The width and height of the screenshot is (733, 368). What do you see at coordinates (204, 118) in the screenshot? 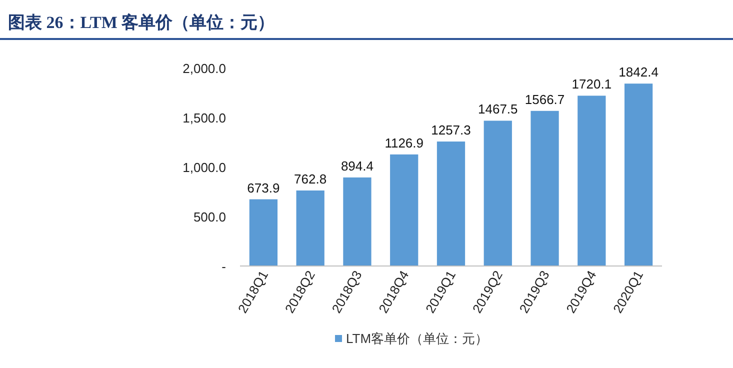
I see `y-tick-label: 1,500.0` at bounding box center [204, 118].